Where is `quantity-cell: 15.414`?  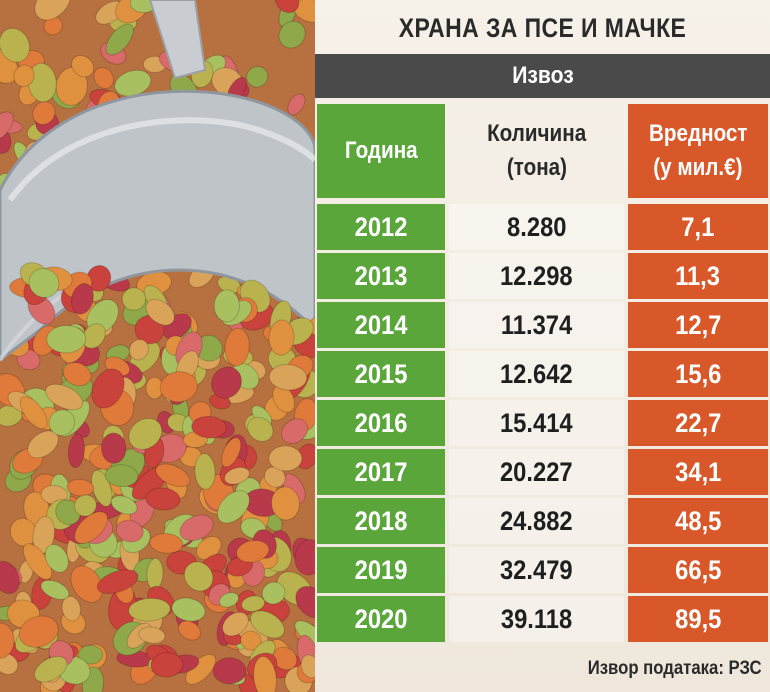 quantity-cell: 15.414 is located at coordinates (536, 423).